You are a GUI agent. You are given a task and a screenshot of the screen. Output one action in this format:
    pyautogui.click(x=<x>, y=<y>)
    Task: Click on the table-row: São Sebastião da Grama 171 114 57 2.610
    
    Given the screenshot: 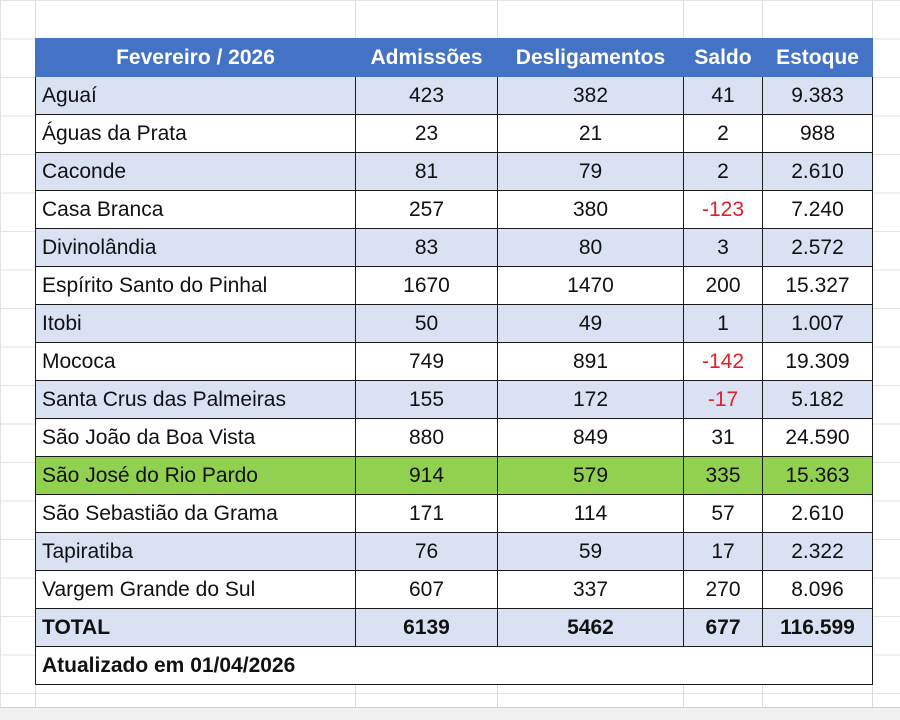 What is the action you would take?
    pyautogui.click(x=454, y=513)
    